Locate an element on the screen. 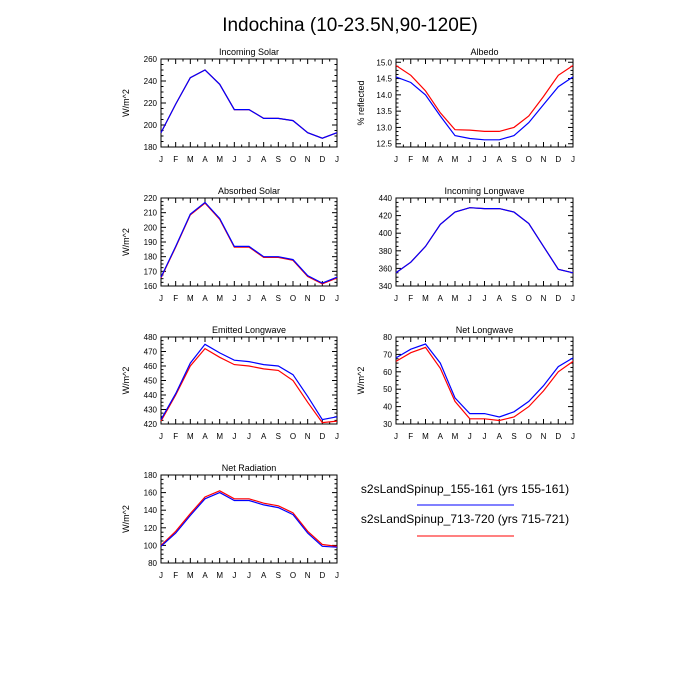  panel-title: Net Radiation is located at coordinates (249, 468).